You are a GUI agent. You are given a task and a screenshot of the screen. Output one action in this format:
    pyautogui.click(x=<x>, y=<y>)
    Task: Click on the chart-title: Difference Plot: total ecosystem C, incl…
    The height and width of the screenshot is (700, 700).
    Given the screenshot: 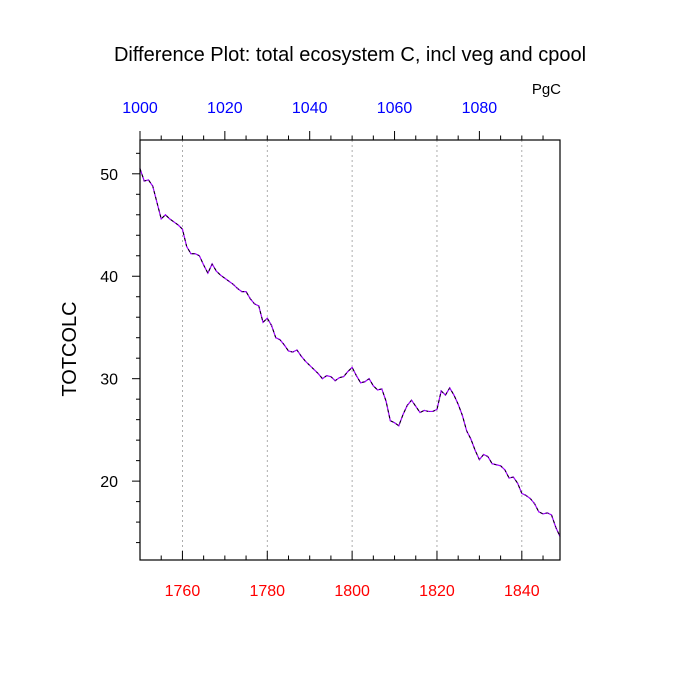 What is the action you would take?
    pyautogui.click(x=350, y=55)
    